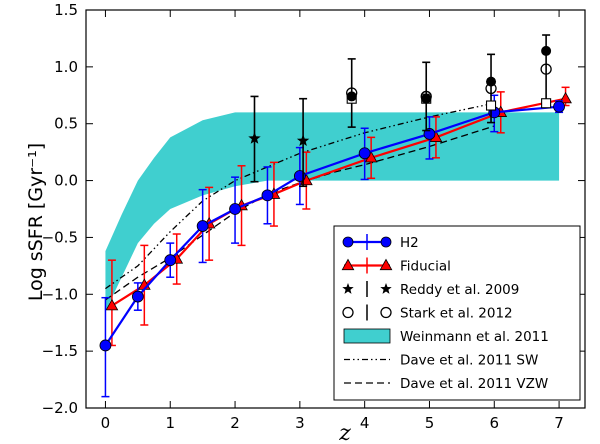 This screenshot has height=444, width=600. I want to click on legend-label: Reddy et al. 2009, so click(459, 290).